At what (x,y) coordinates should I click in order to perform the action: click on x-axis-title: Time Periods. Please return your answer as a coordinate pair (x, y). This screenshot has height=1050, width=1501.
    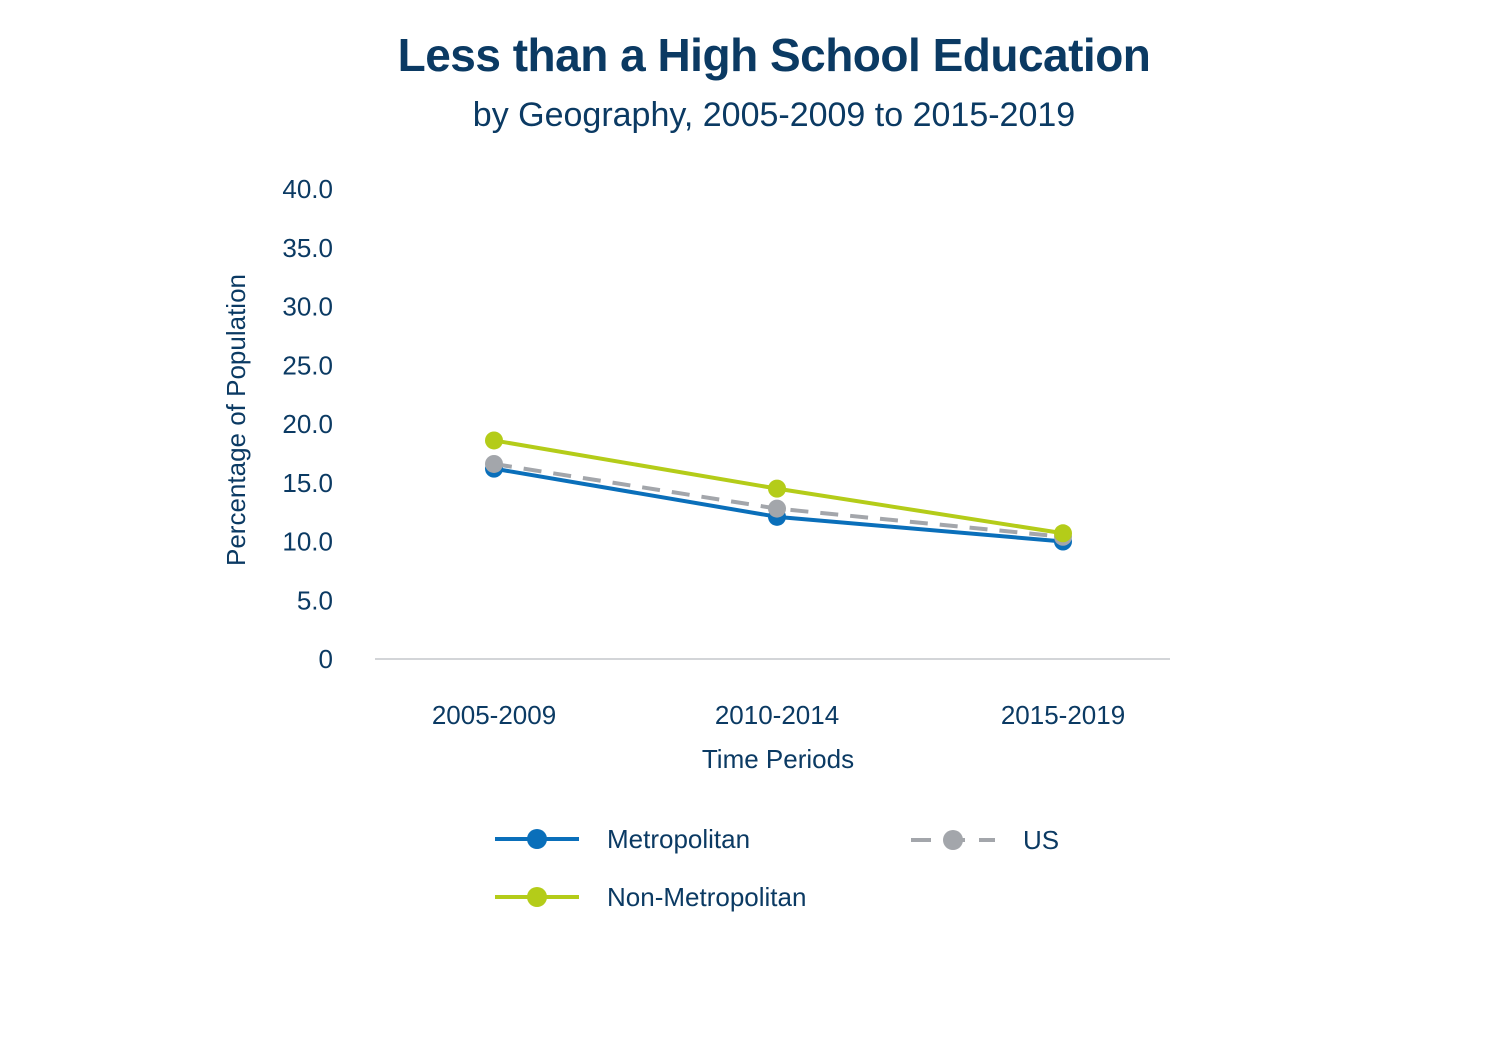
    Looking at the image, I should click on (778, 759).